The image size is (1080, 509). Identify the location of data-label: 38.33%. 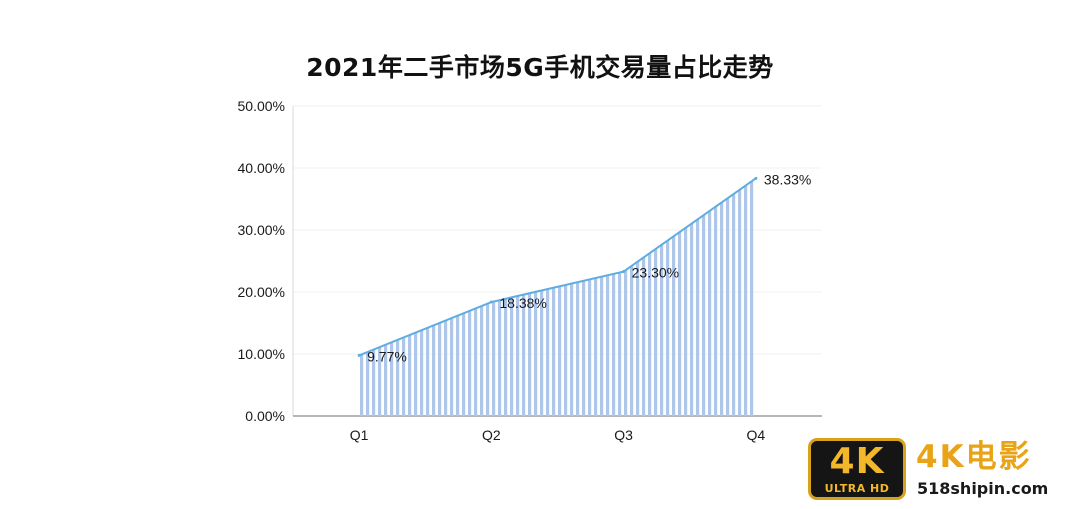
(787, 179).